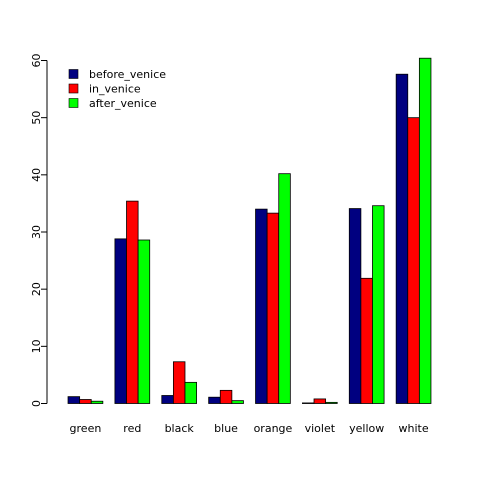  What do you see at coordinates (331, 402) in the screenshot?
I see `bar-violet-after_venice` at bounding box center [331, 402].